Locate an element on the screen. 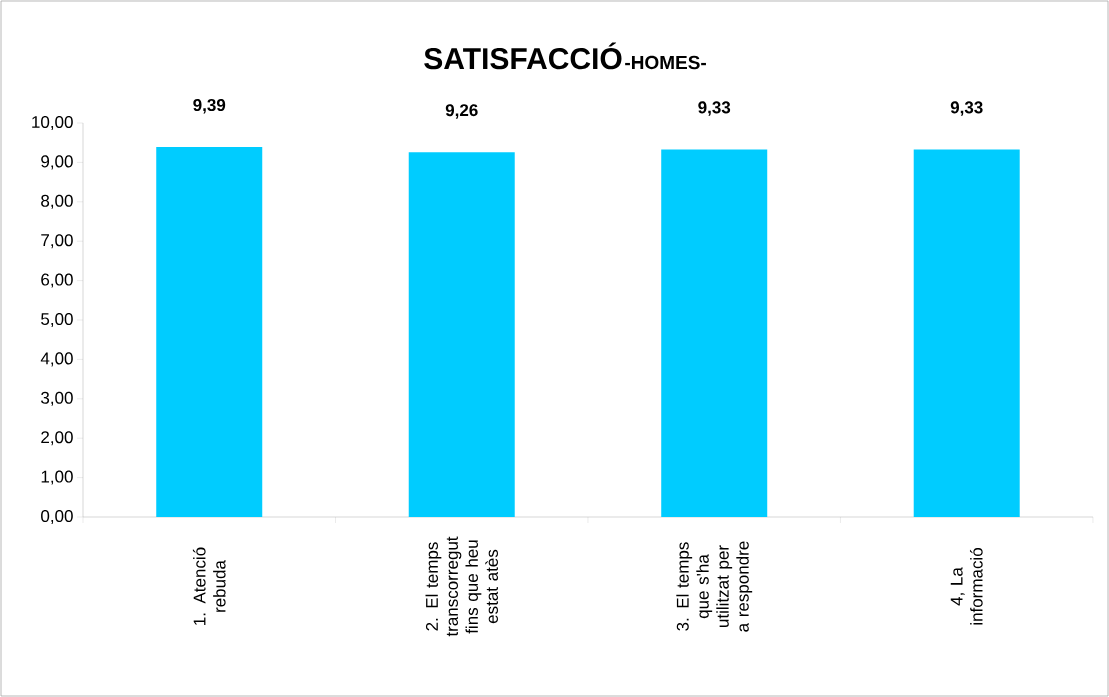 The image size is (1109, 697). x-tick-label: 1. Atenció rebuda is located at coordinates (209, 586).